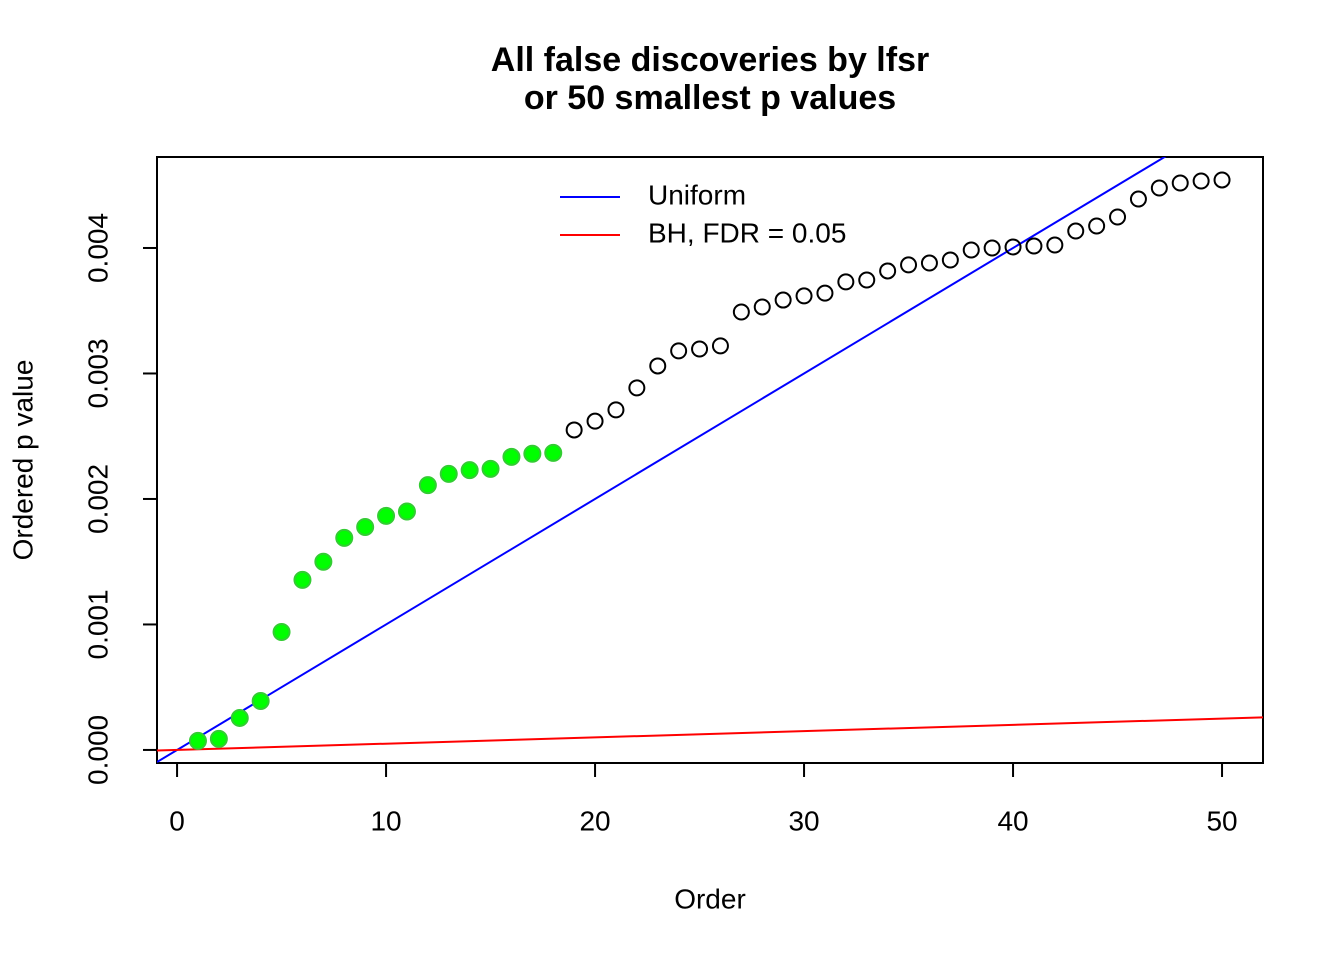  I want to click on x-tick-label: 50, so click(1221, 820).